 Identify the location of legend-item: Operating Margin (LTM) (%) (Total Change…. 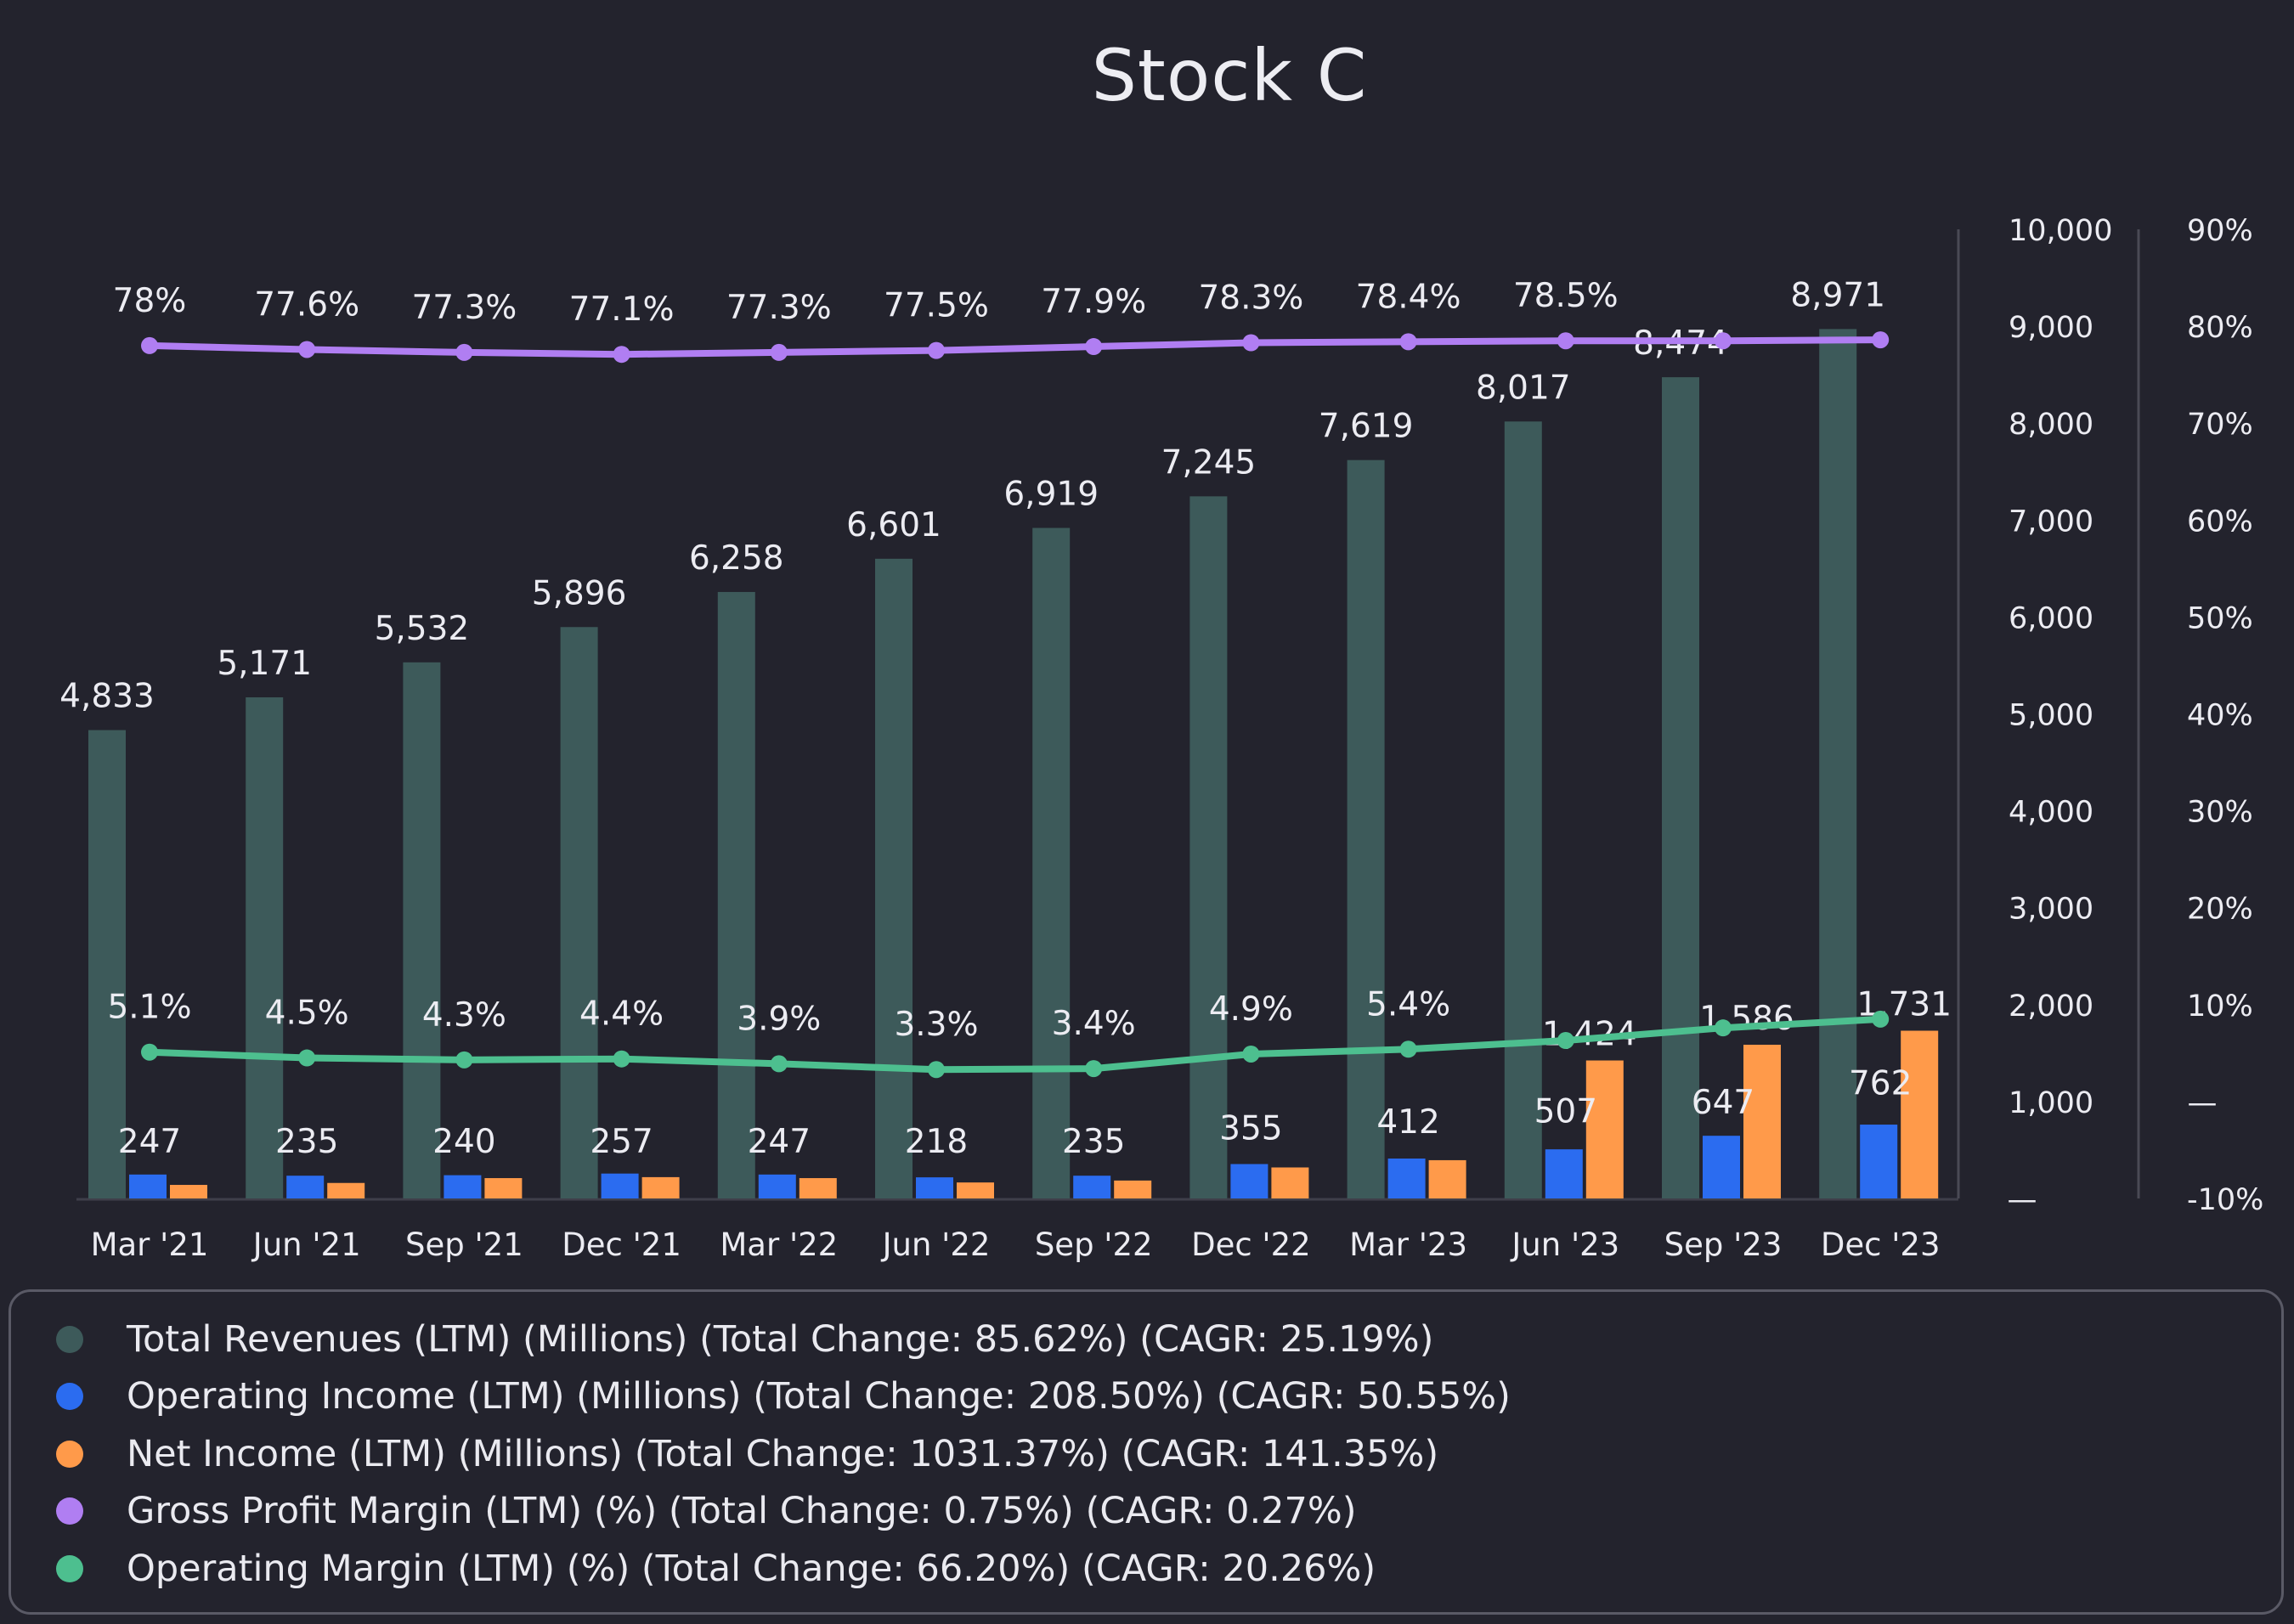
(1146, 1569).